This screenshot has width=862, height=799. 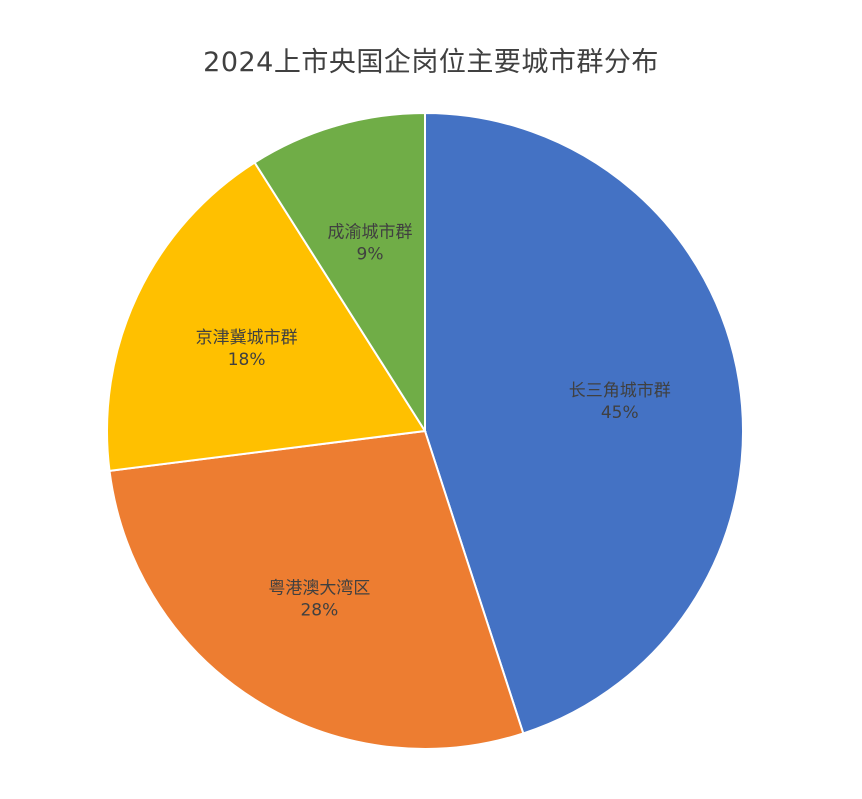 What do you see at coordinates (319, 588) in the screenshot?
I see `slice-category-label: 粤港澳大湾区` at bounding box center [319, 588].